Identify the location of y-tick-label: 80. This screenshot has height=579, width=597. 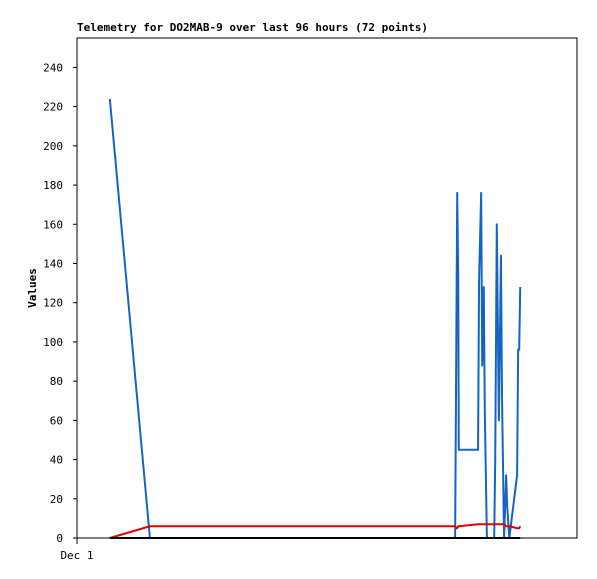
(56, 381).